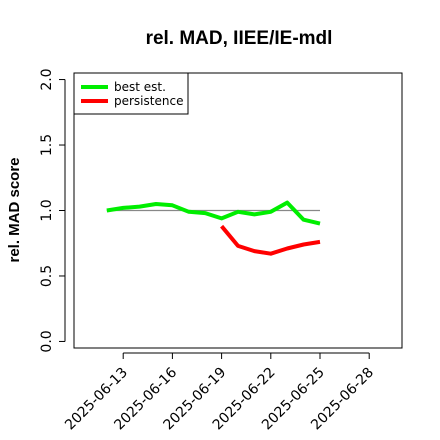 Image resolution: width=440 pixels, height=440 pixels. Describe the element at coordinates (47, 210) in the screenshot. I see `y-tick-label: 1.0` at that location.